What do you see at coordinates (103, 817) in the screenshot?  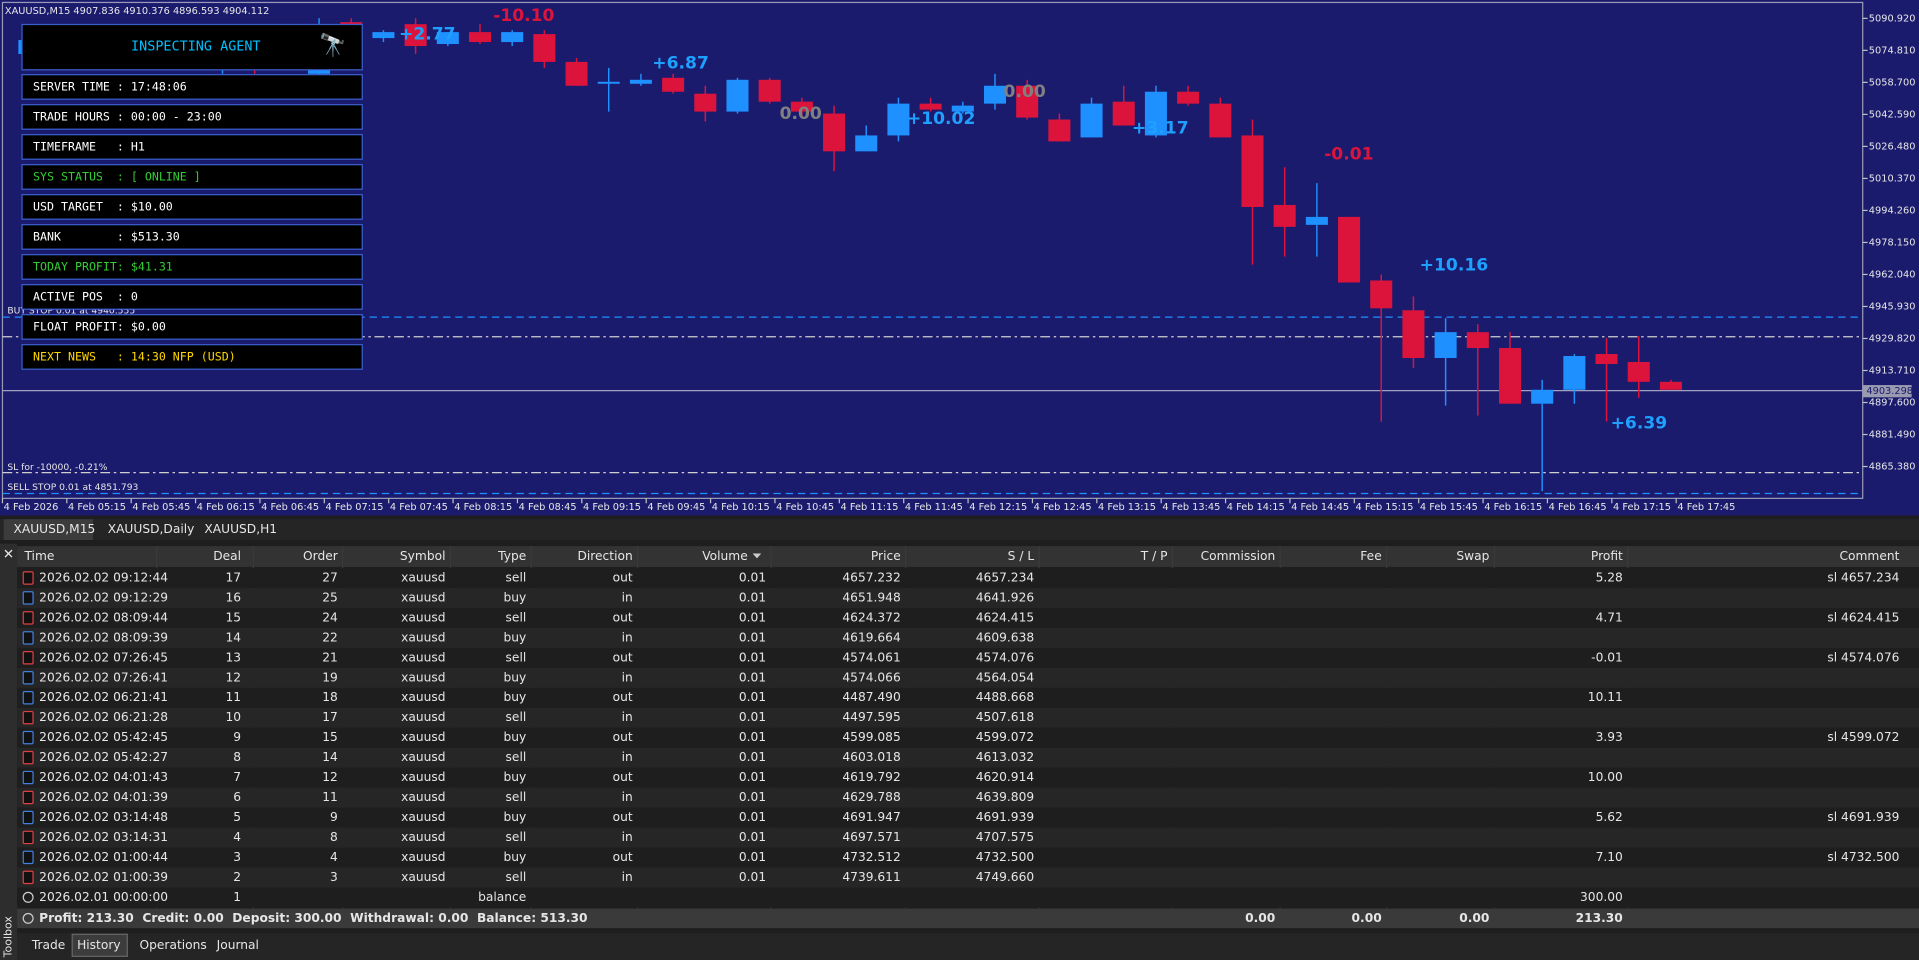 I see `table-cell: 2026.02.02 03:14:48` at bounding box center [103, 817].